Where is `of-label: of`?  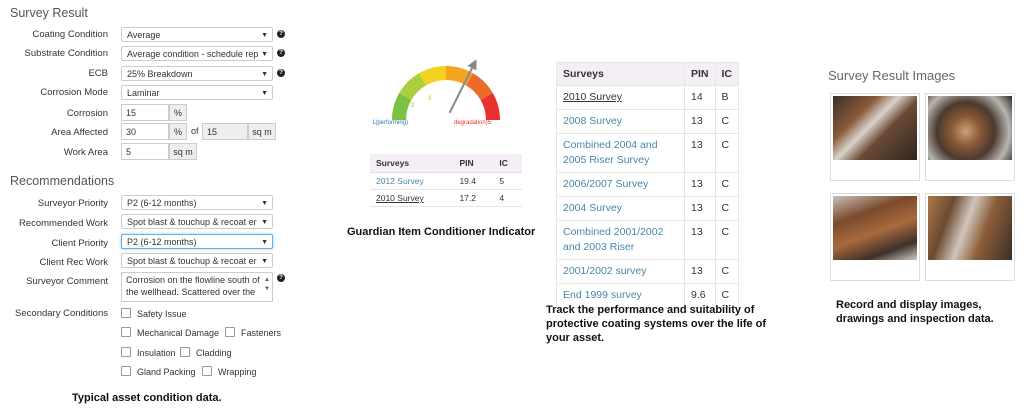 of-label: of is located at coordinates (195, 131).